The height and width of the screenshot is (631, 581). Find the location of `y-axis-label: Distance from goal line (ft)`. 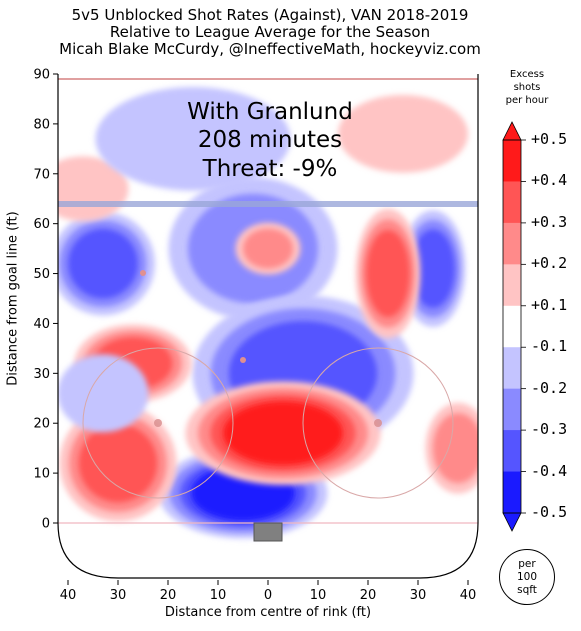

y-axis-label: Distance from goal line (ft) is located at coordinates (13, 298).